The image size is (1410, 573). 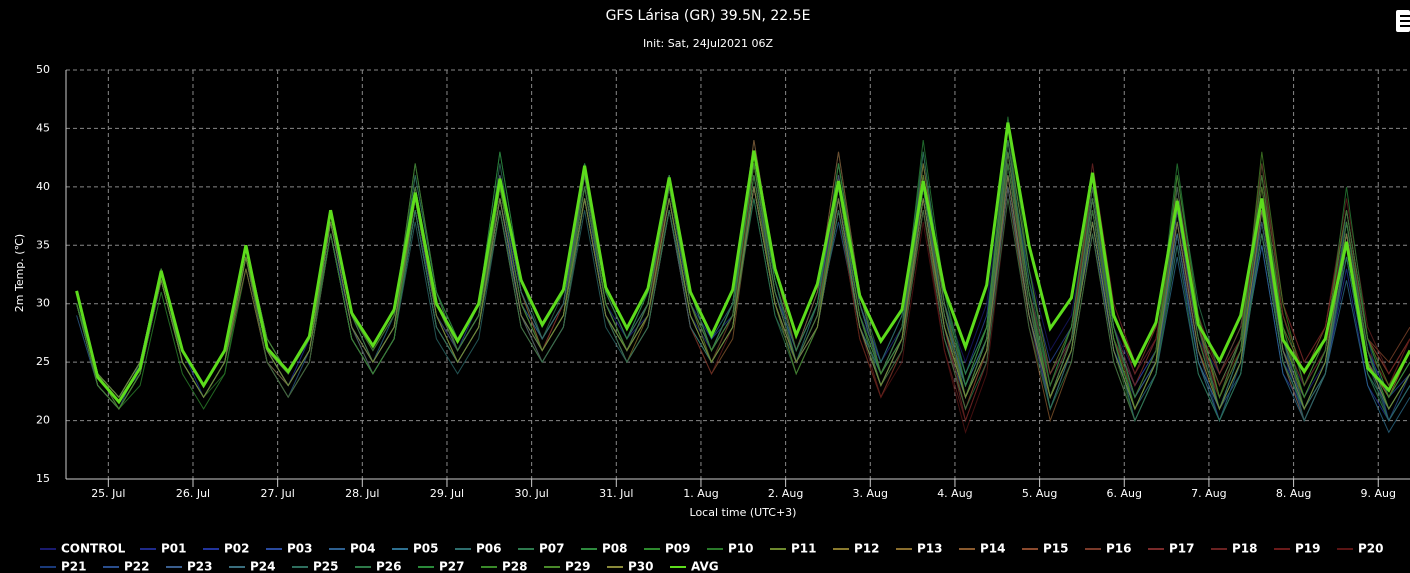 I want to click on legend-label: P06, so click(x=489, y=549).